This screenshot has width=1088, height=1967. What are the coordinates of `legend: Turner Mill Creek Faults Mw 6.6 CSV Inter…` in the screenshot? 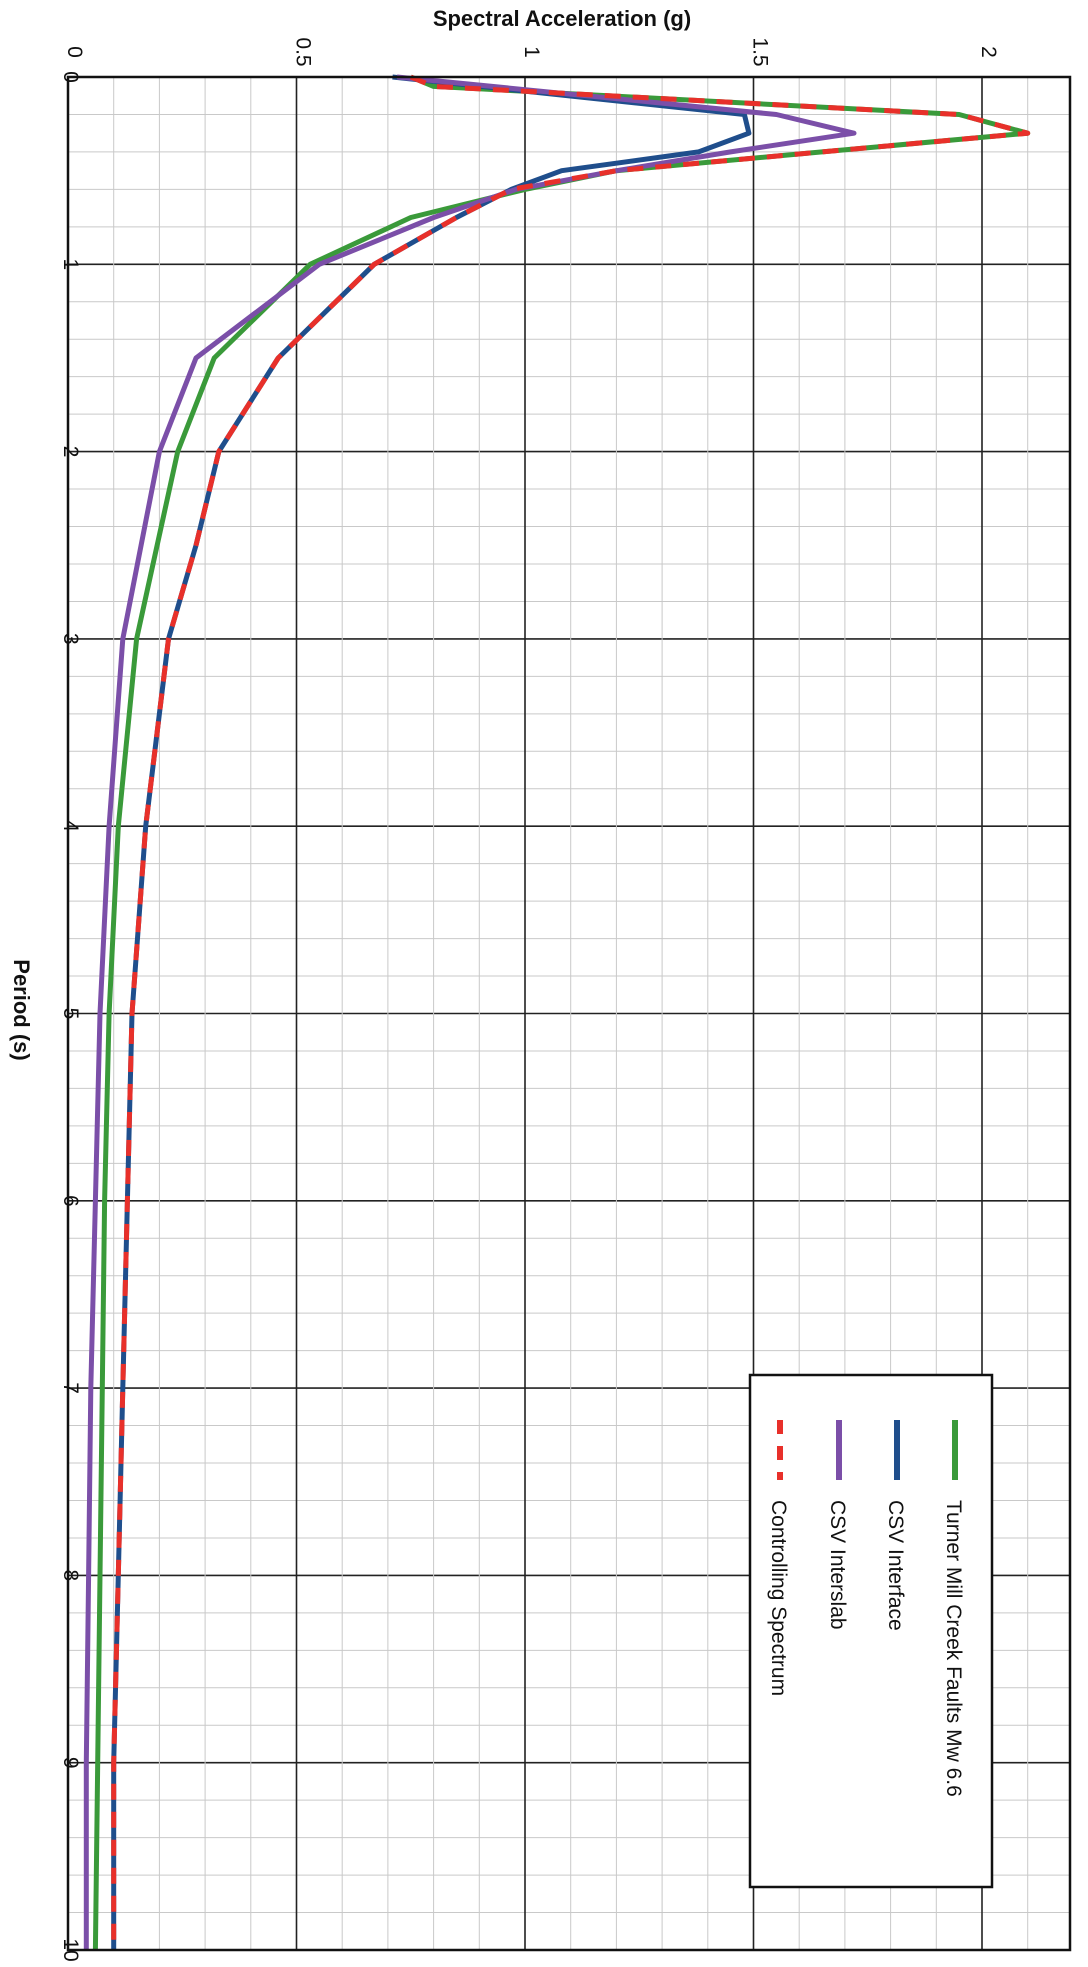 It's located at (871, 1631).